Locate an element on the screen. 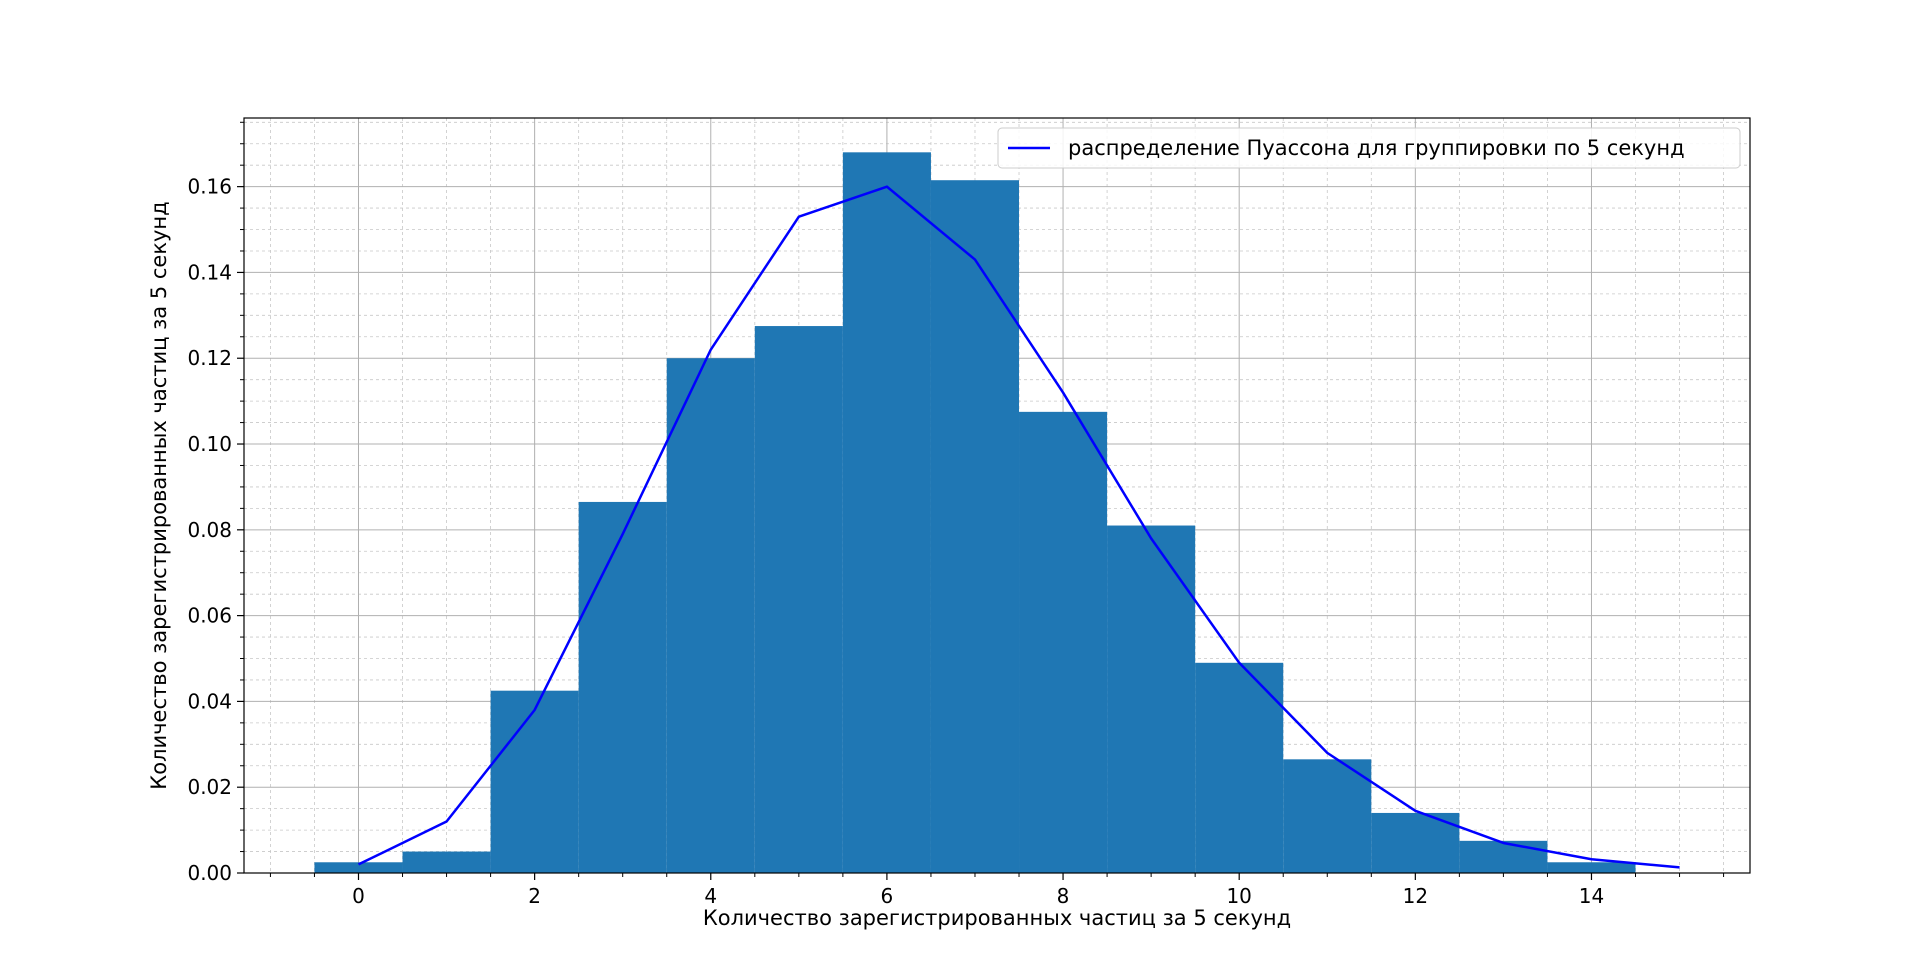 The width and height of the screenshot is (1920, 967). x-tick-label: 10 is located at coordinates (1238, 896).